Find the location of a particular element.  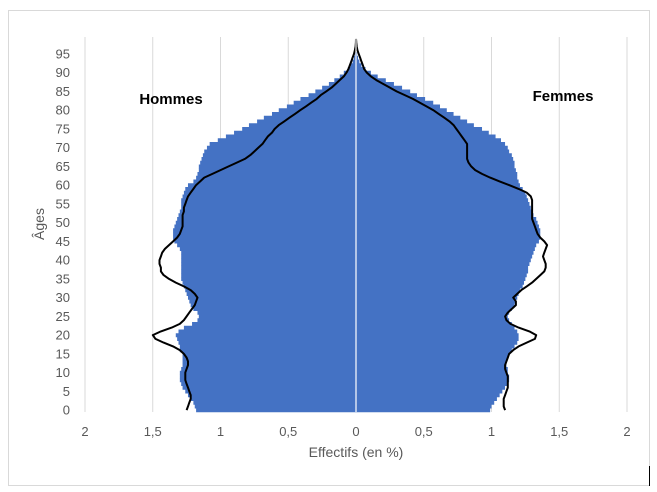

y-tick-label: 85 is located at coordinates (63, 91).